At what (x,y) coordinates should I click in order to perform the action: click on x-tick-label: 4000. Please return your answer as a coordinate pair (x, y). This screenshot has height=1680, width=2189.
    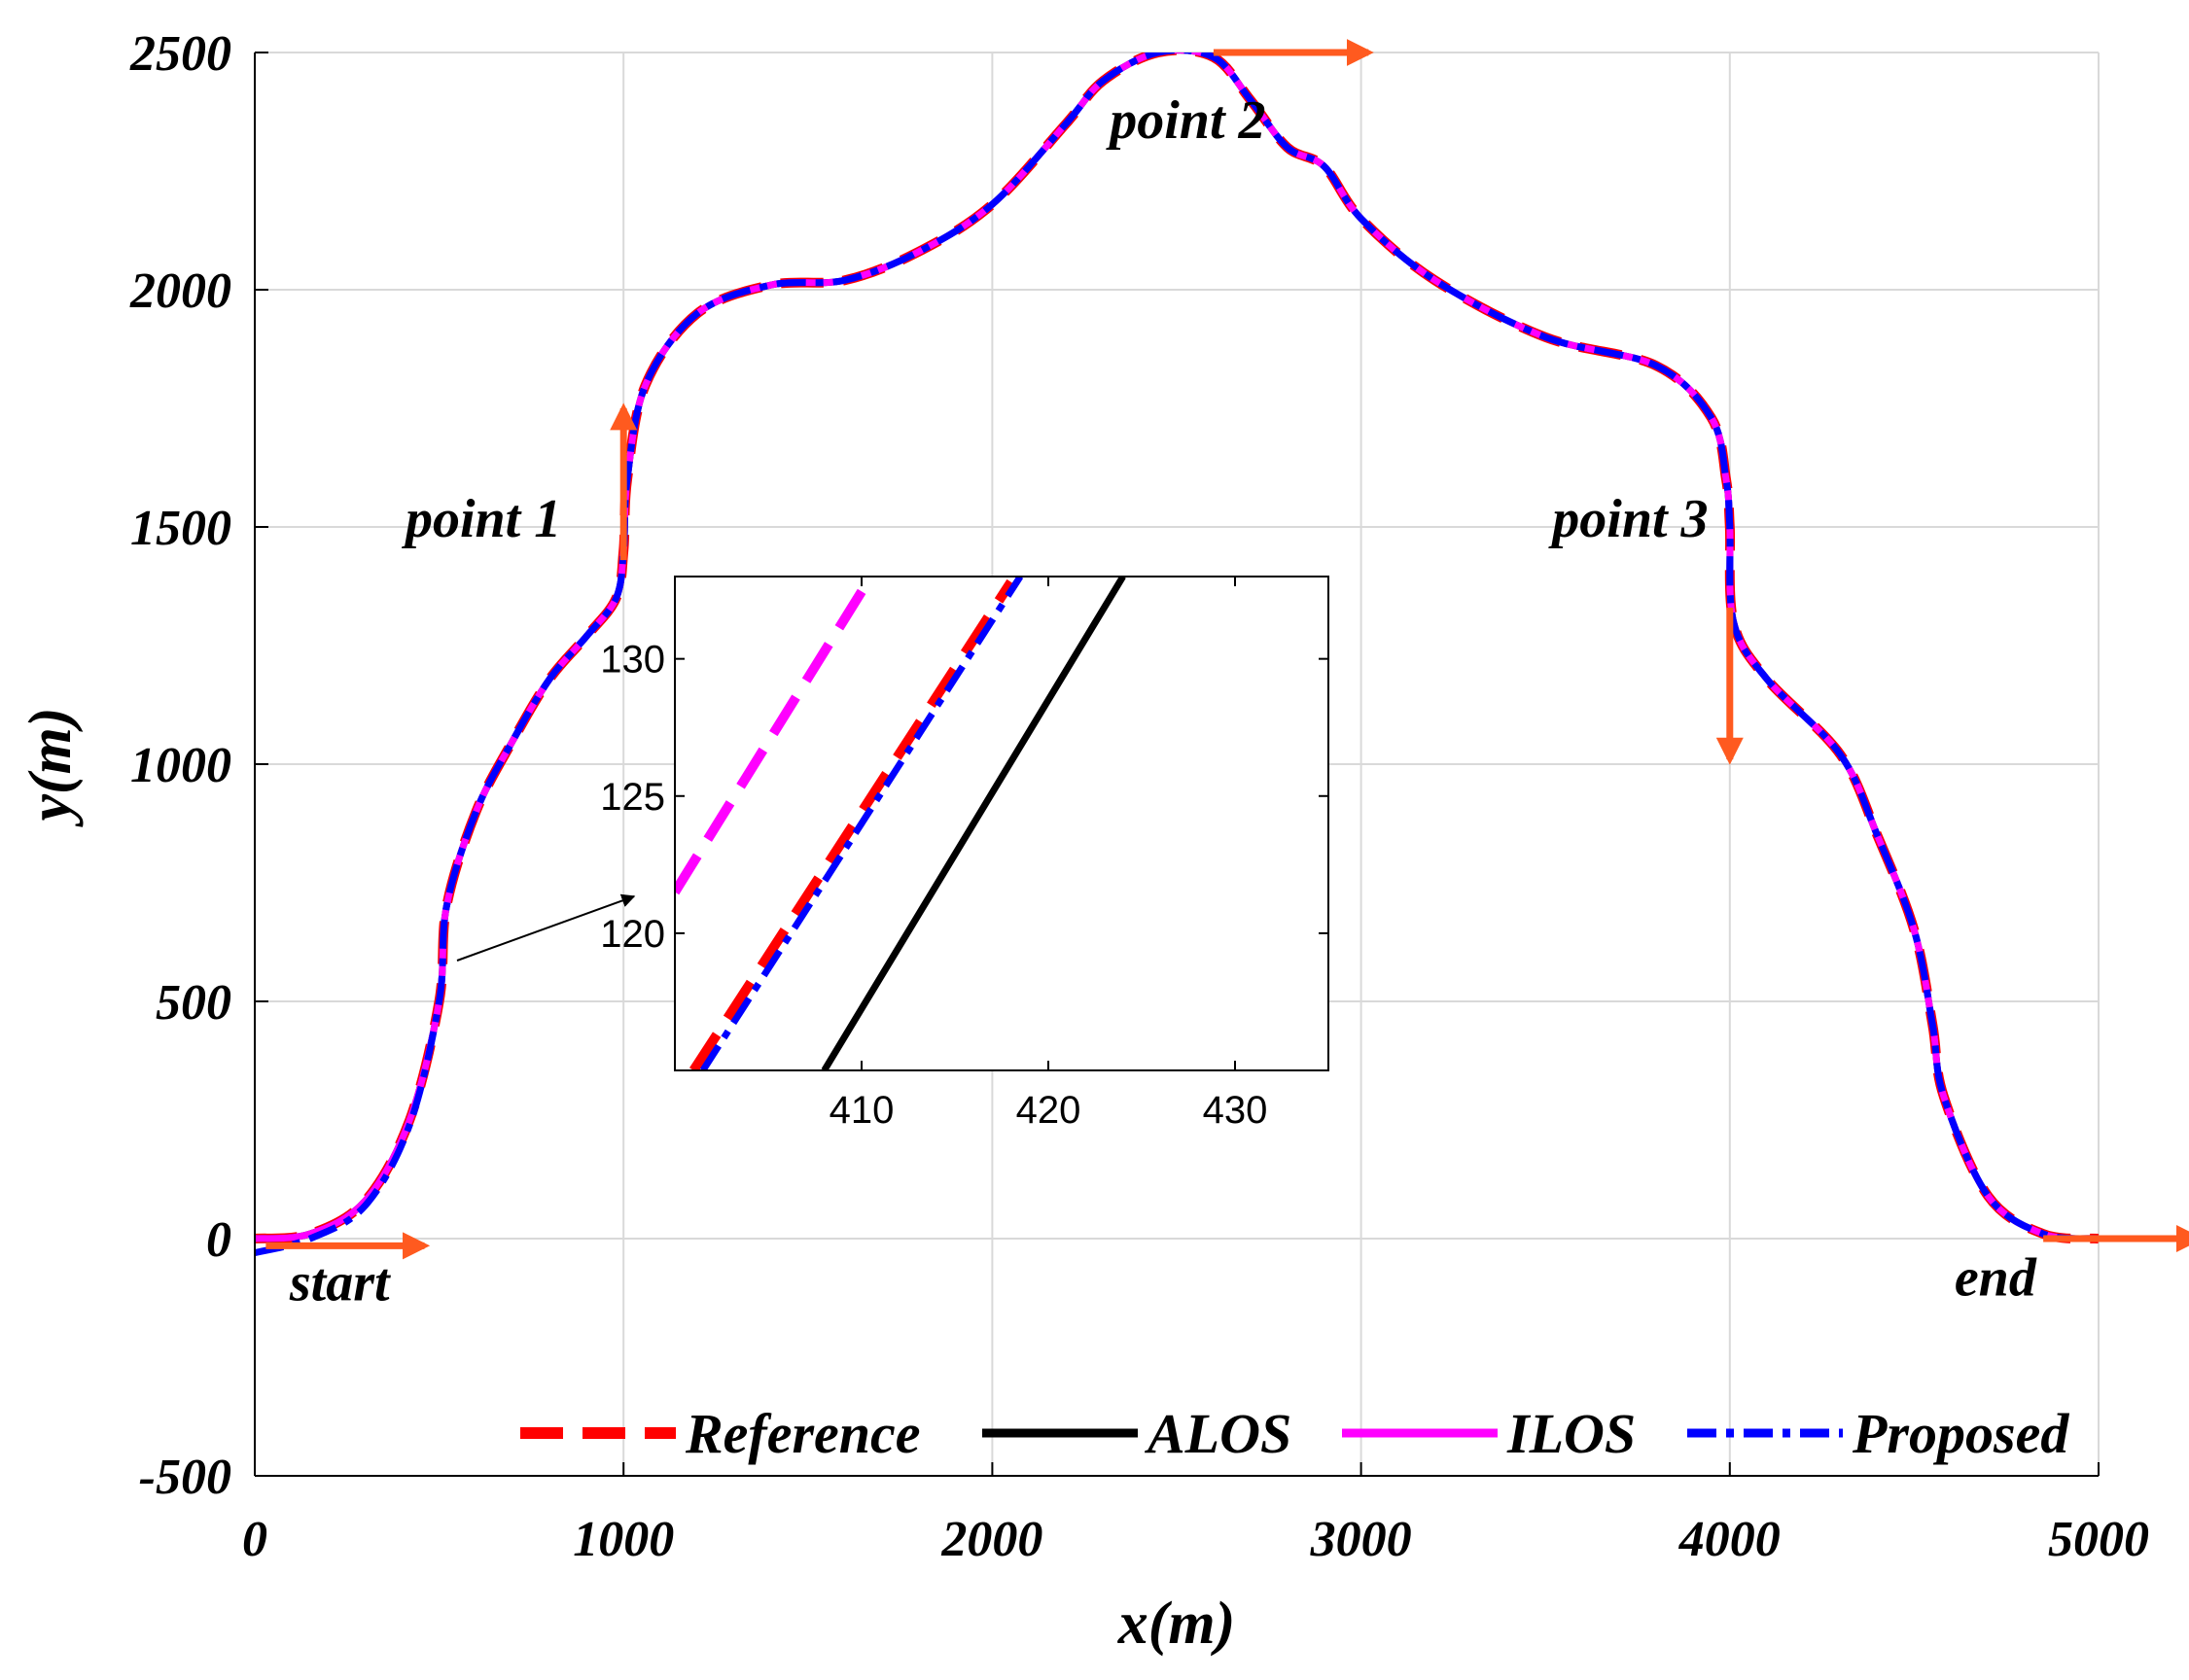
    Looking at the image, I should click on (1730, 1539).